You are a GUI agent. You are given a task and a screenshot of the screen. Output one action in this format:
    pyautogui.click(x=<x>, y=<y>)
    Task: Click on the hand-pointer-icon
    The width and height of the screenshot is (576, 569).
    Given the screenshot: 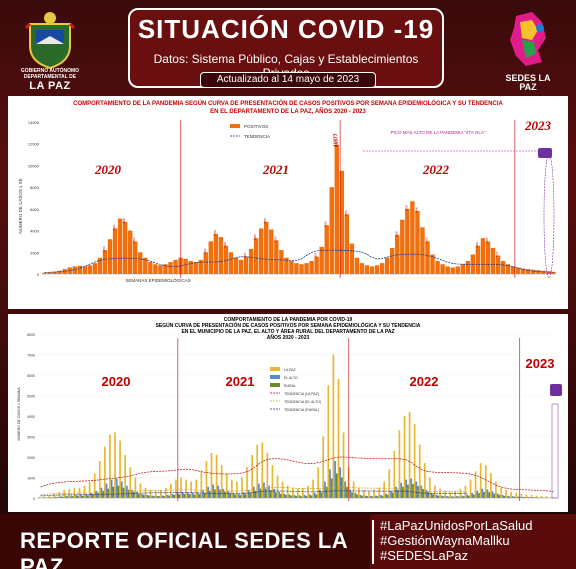 What is the action you would take?
    pyautogui.click(x=556, y=390)
    